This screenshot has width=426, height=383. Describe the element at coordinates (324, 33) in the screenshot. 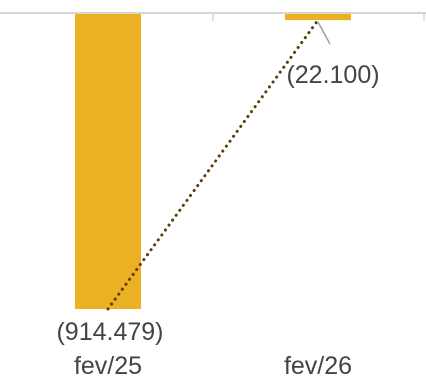

I see `data-label-leader-line` at that location.